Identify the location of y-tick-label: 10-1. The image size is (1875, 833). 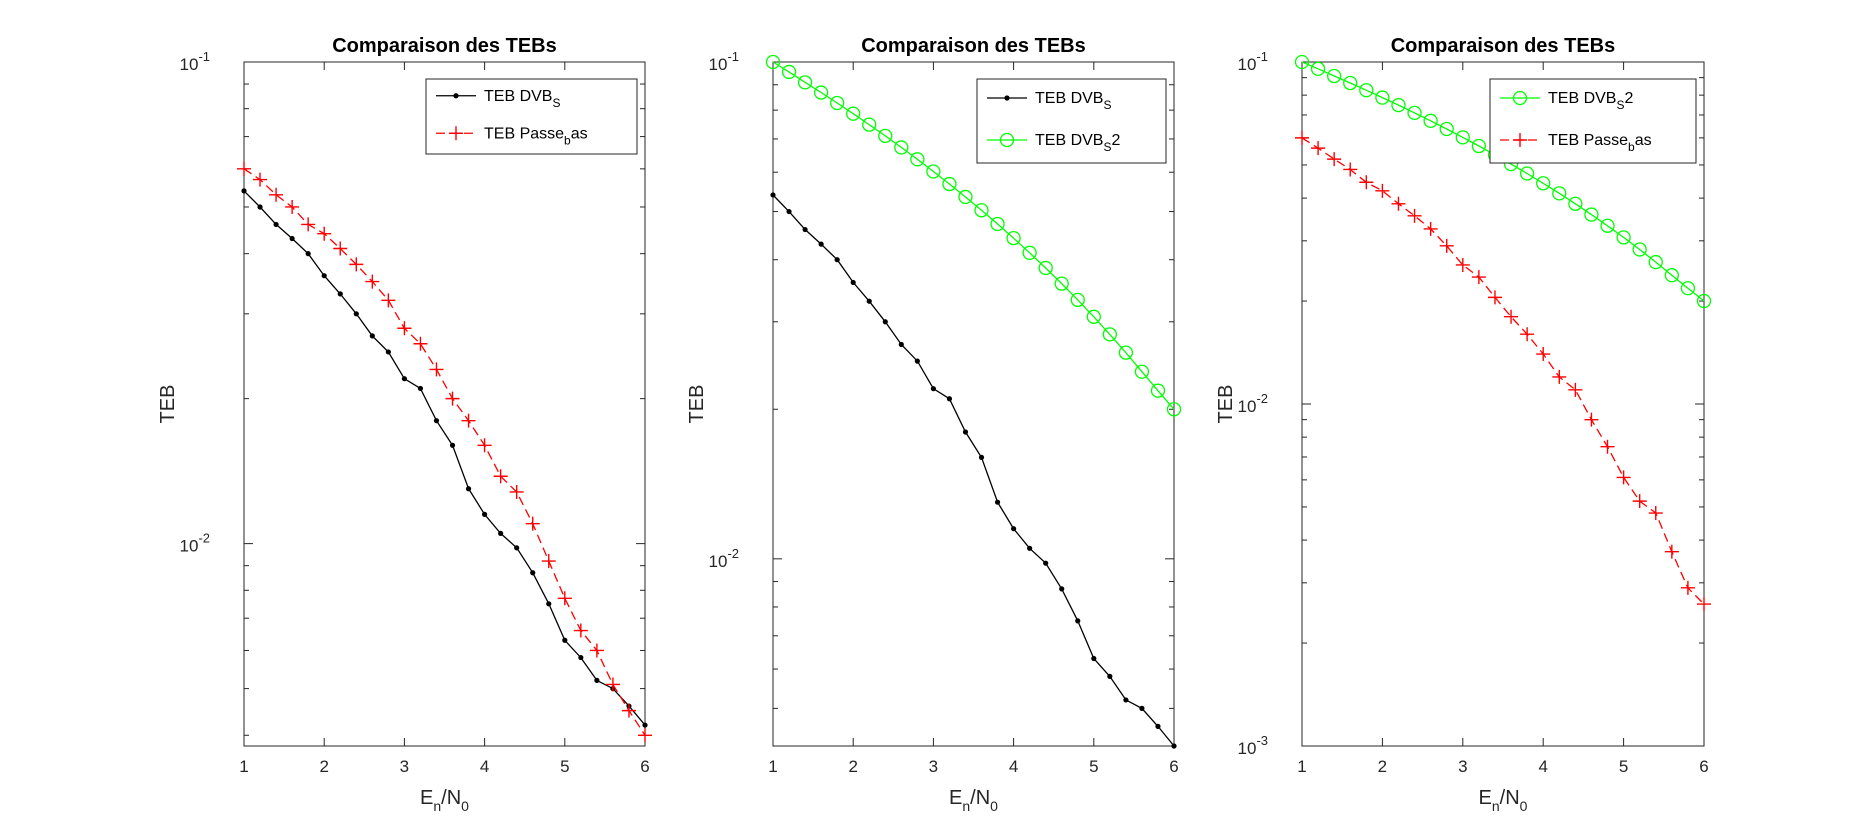
(195, 61).